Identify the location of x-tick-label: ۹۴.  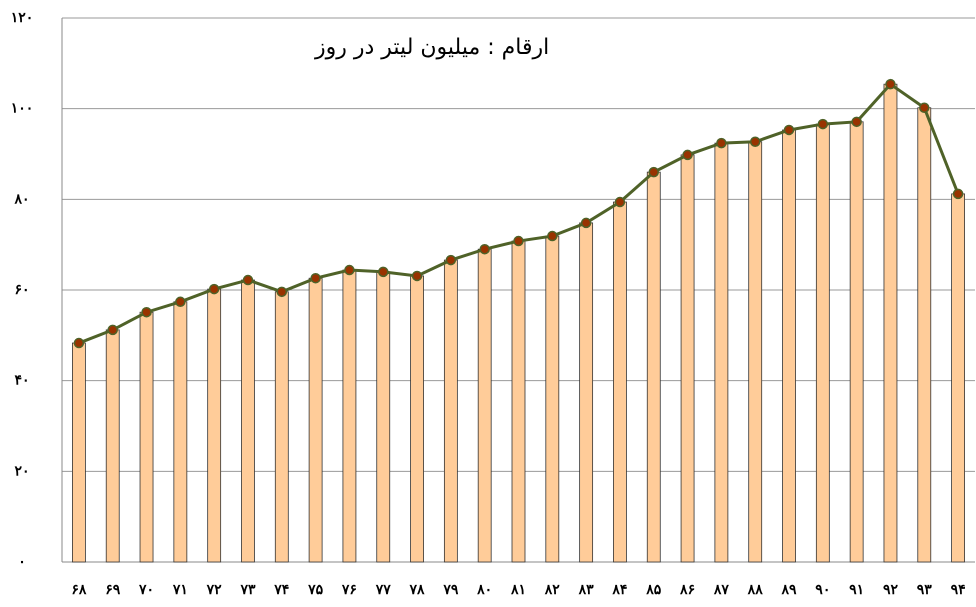
(958, 590).